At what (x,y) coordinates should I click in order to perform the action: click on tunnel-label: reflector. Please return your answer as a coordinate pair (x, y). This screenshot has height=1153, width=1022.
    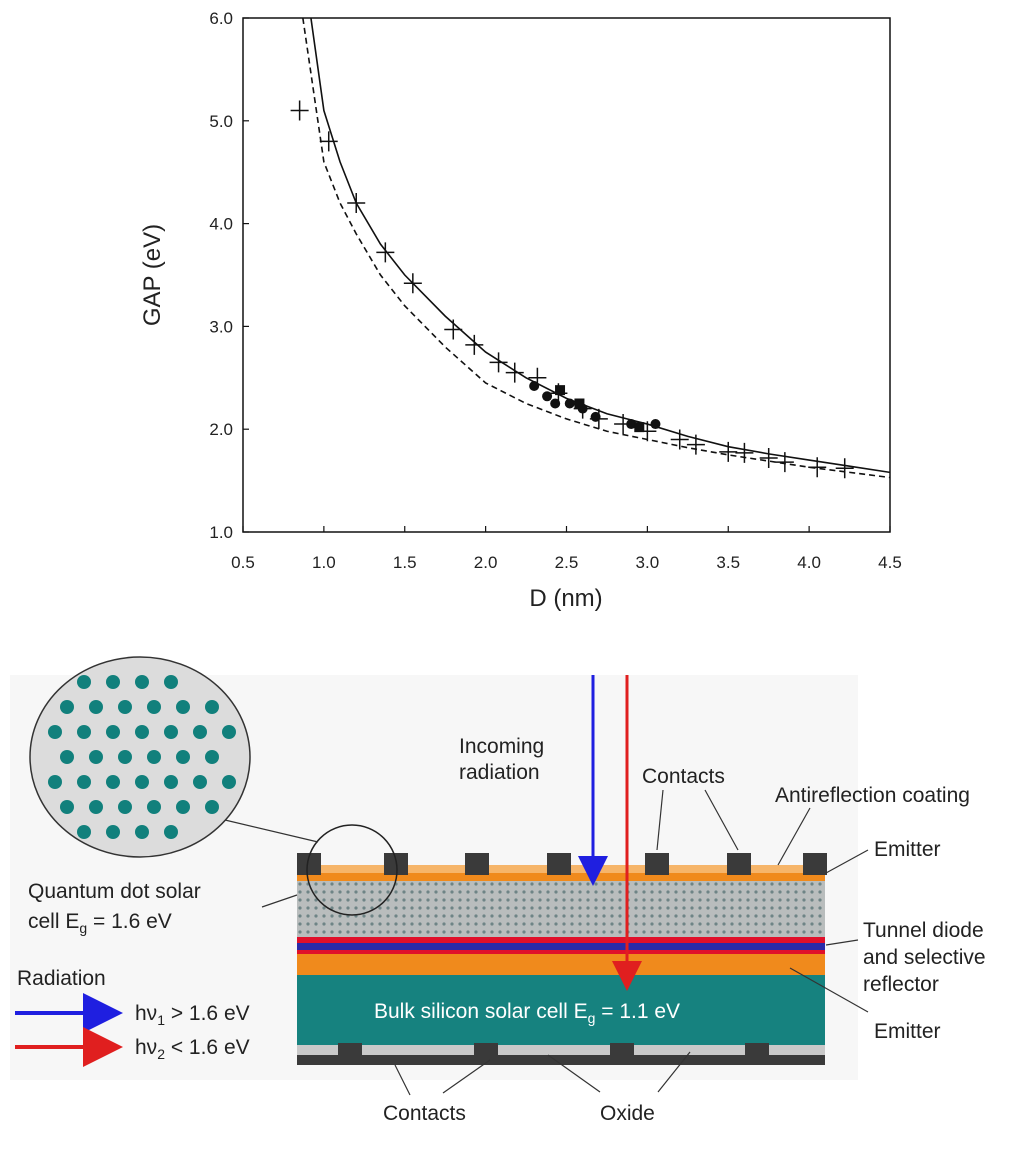
    Looking at the image, I should click on (901, 984).